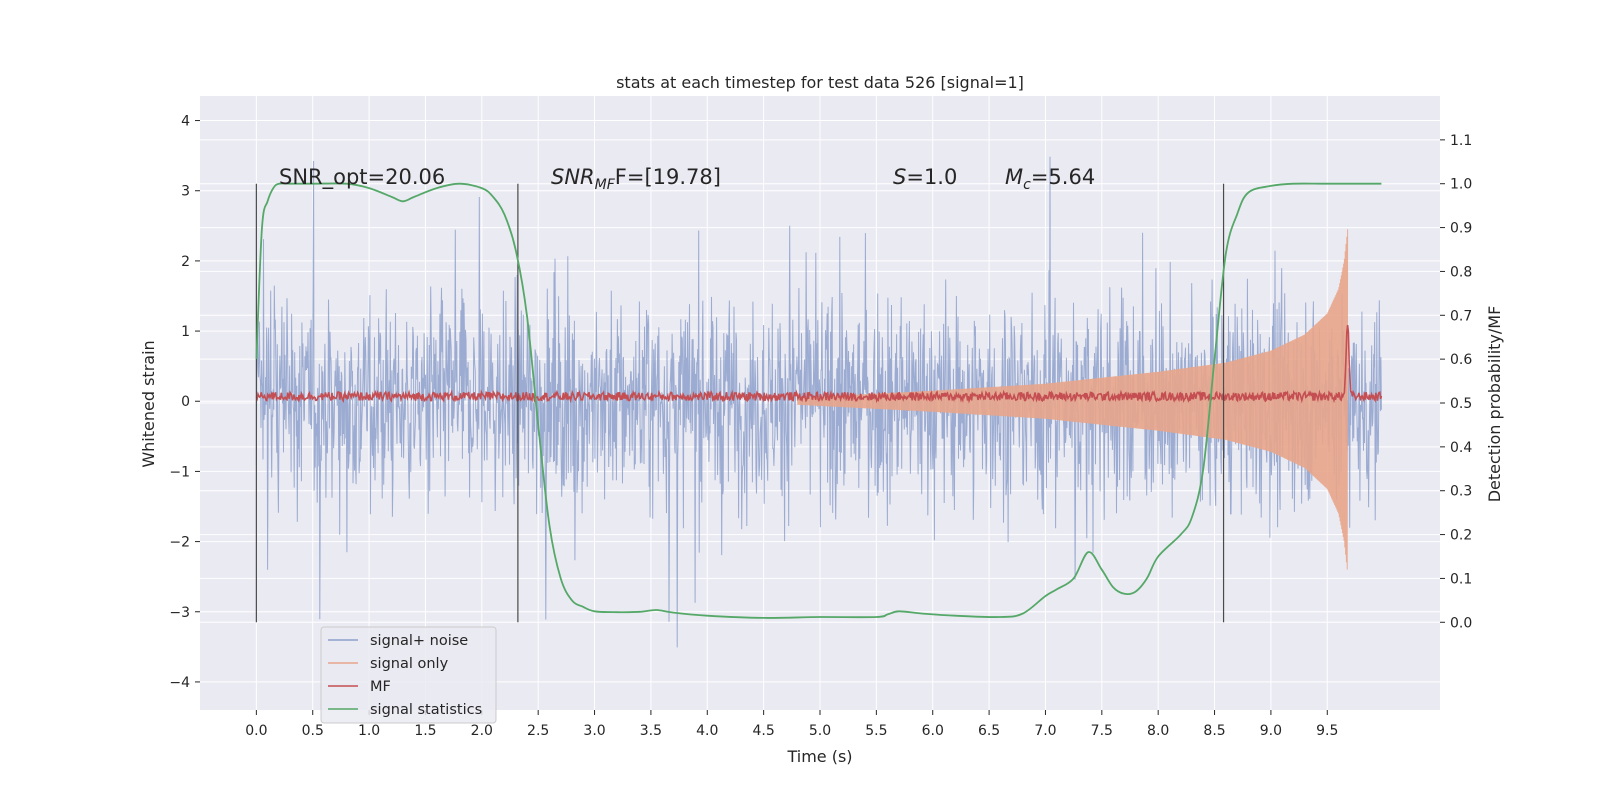  Describe the element at coordinates (1461, 185) in the screenshot. I see `y-right-tick-label: 1.0` at that location.